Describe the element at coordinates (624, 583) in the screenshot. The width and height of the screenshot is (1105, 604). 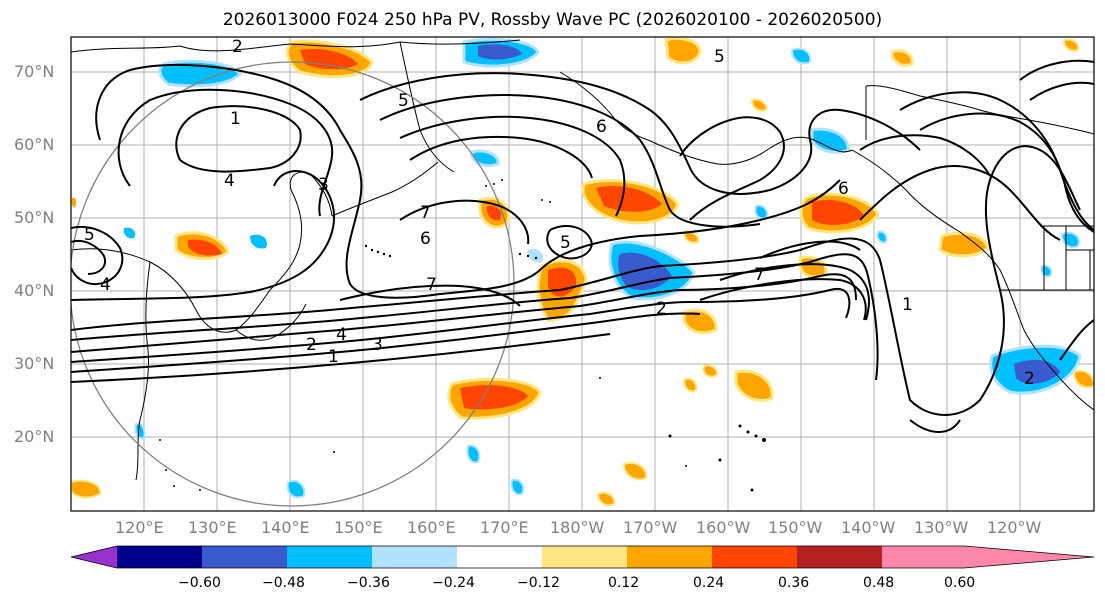
I see `colorbar-tick: 0.12` at that location.